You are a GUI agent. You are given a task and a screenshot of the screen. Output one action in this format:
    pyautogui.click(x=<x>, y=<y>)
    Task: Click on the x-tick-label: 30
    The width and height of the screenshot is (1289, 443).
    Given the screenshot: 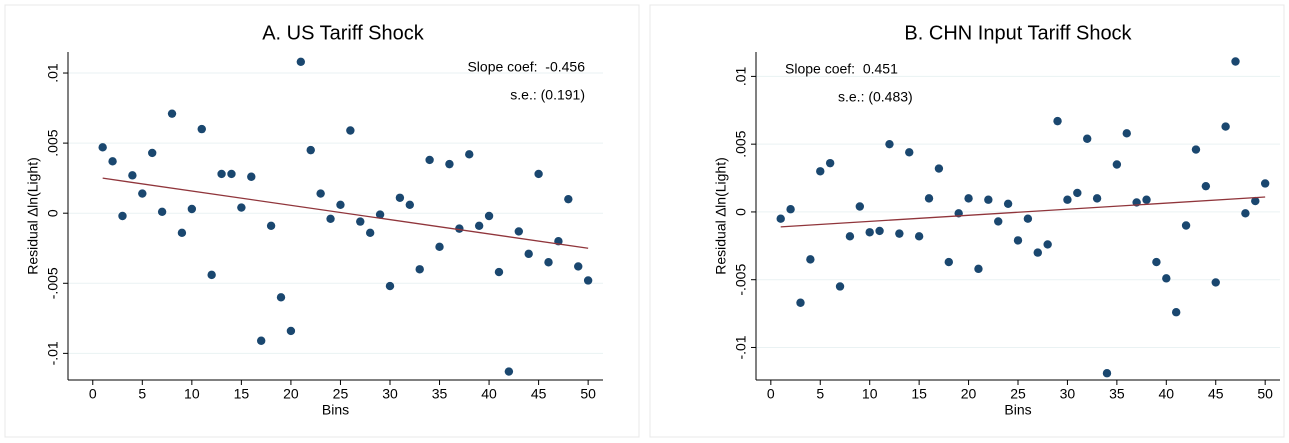 What is the action you would take?
    pyautogui.click(x=1068, y=394)
    